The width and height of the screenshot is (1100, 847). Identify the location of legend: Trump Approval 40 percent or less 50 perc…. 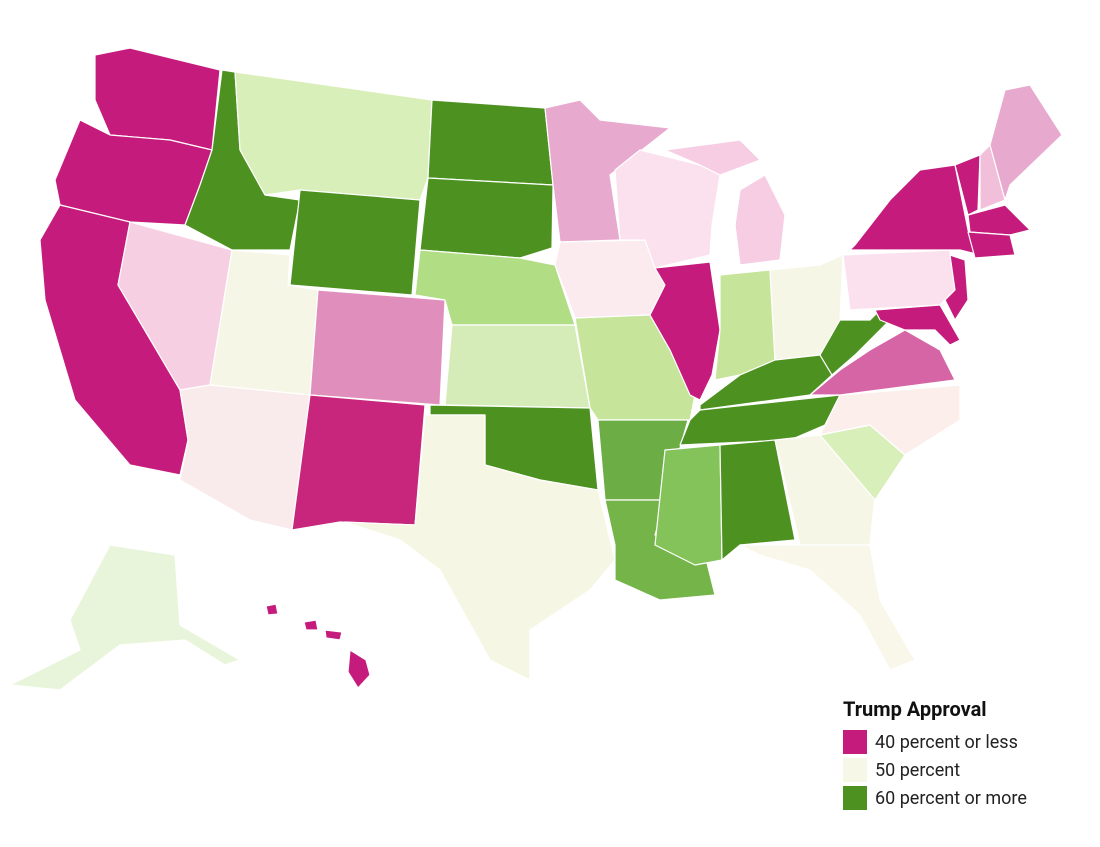
(935, 753).